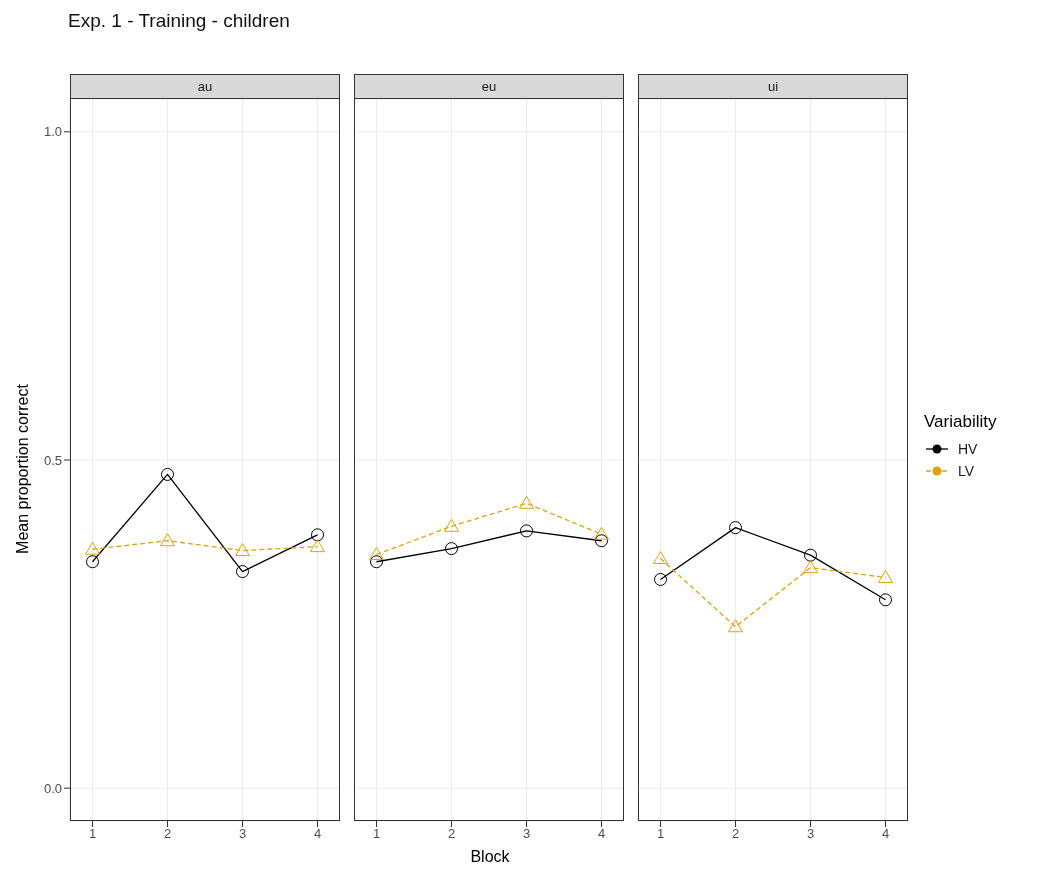 The width and height of the screenshot is (1059, 870). Describe the element at coordinates (968, 449) in the screenshot. I see `legend-label: HV` at that location.